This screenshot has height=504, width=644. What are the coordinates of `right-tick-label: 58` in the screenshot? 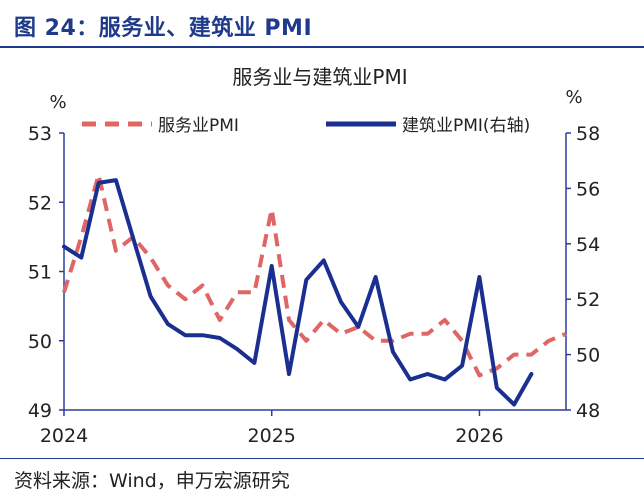 It's located at (588, 134).